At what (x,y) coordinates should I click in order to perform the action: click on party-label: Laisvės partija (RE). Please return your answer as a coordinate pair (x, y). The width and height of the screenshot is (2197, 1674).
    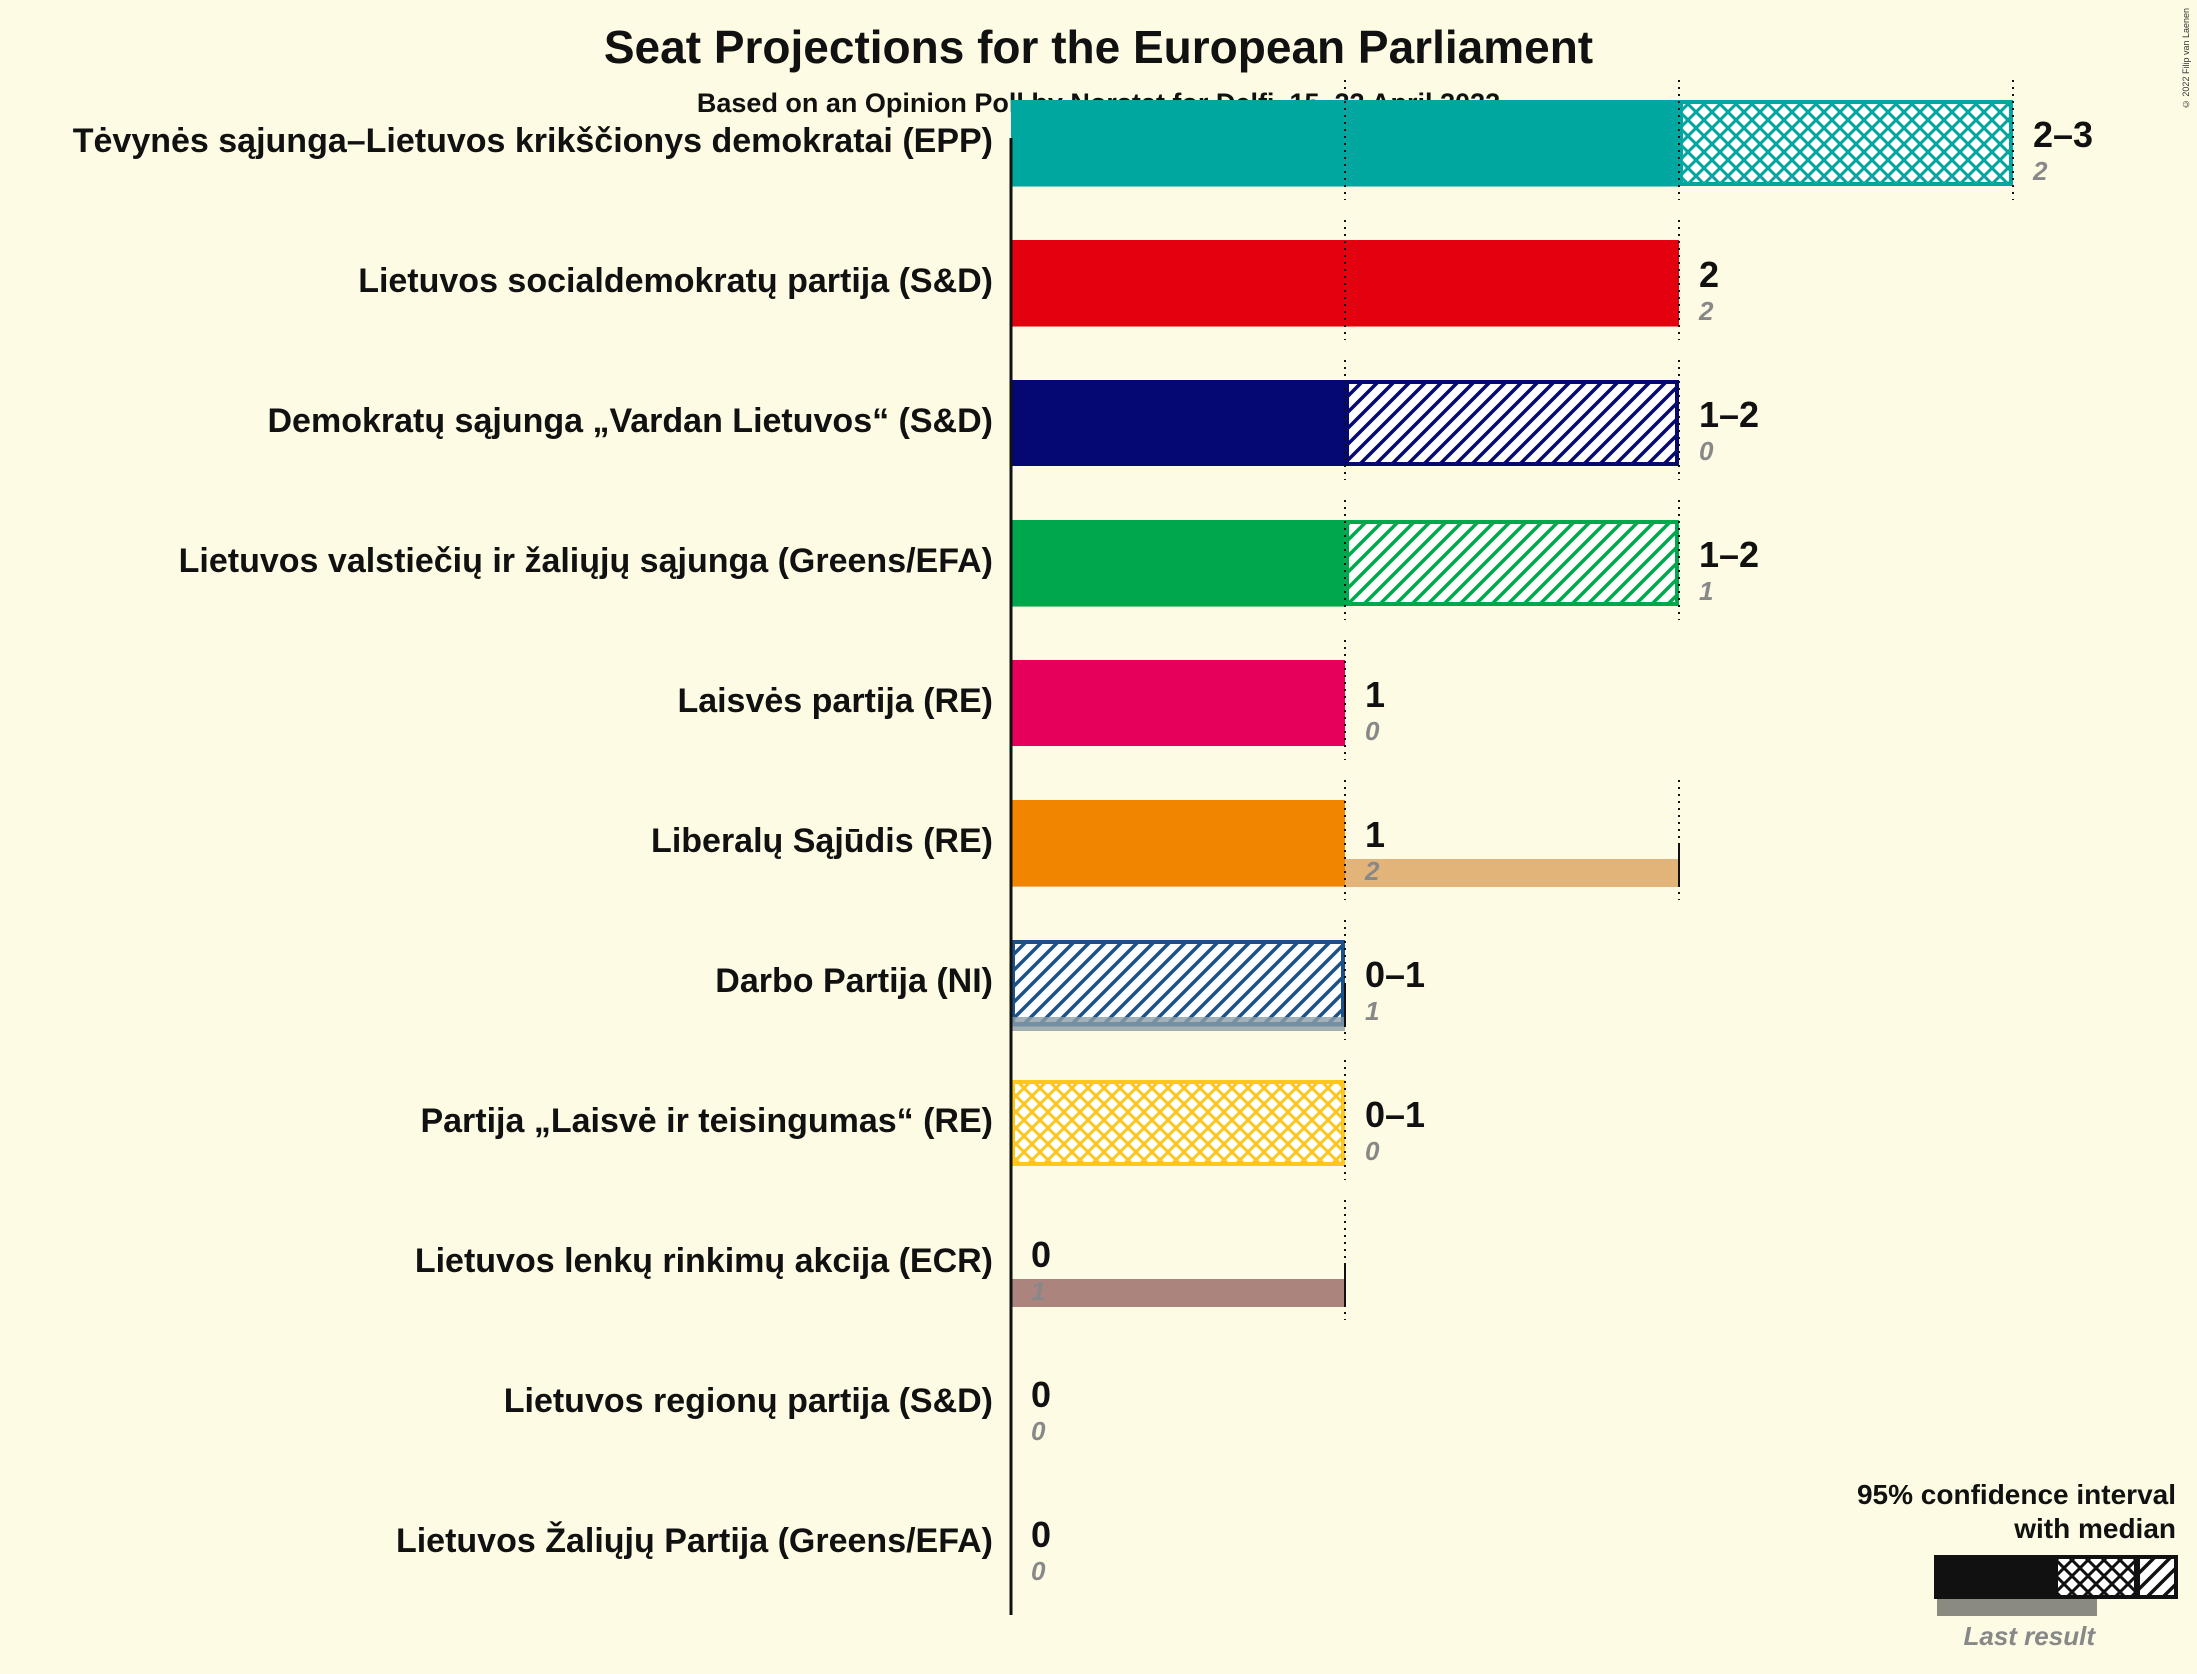
    Looking at the image, I should click on (835, 701).